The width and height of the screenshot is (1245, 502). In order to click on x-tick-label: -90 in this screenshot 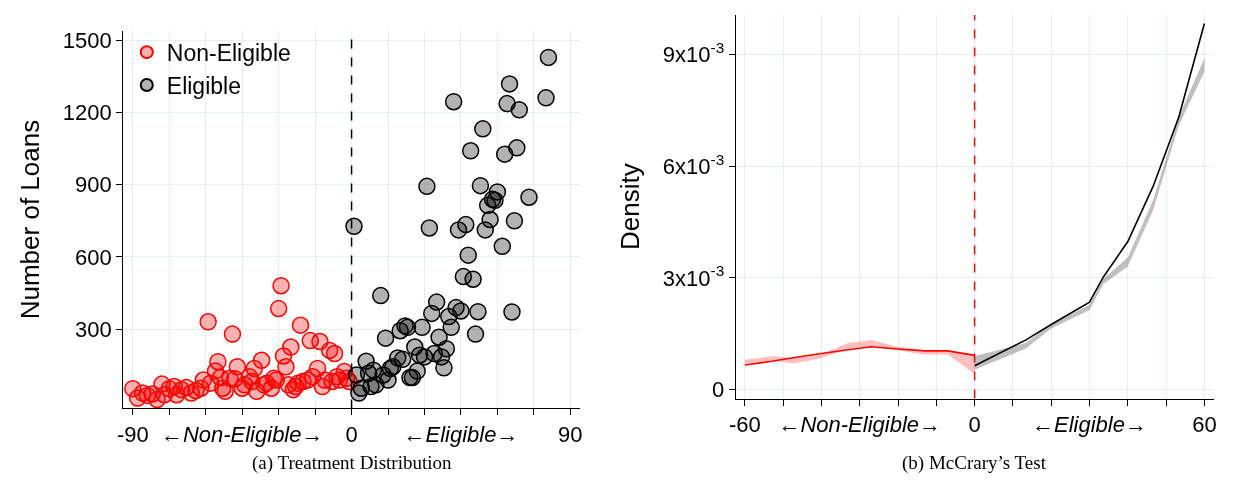, I will do `click(132, 434)`.